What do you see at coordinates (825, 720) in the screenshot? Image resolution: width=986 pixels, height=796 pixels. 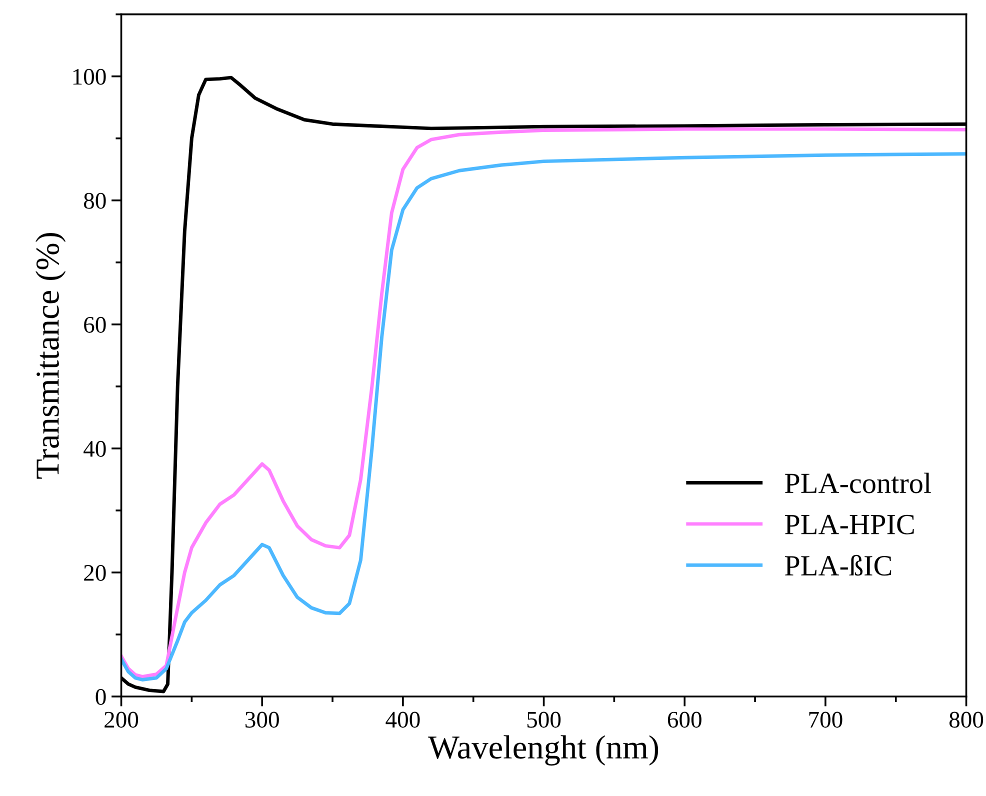 I see `x-tick-label: 700` at bounding box center [825, 720].